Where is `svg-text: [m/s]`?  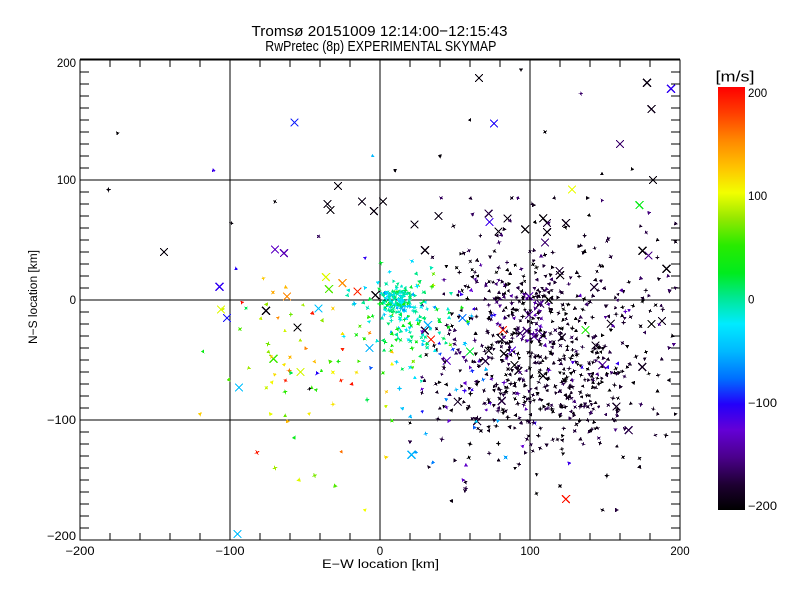 svg-text: [m/s] is located at coordinates (735, 77).